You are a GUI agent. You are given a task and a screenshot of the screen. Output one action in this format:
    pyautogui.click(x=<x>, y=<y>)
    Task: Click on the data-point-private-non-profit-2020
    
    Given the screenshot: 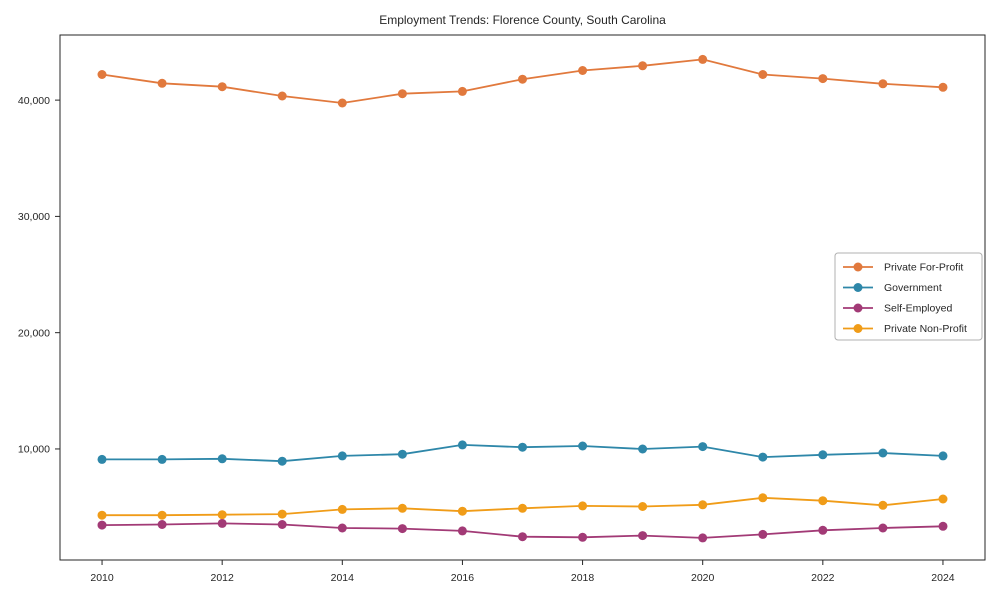 What is the action you would take?
    pyautogui.click(x=703, y=505)
    